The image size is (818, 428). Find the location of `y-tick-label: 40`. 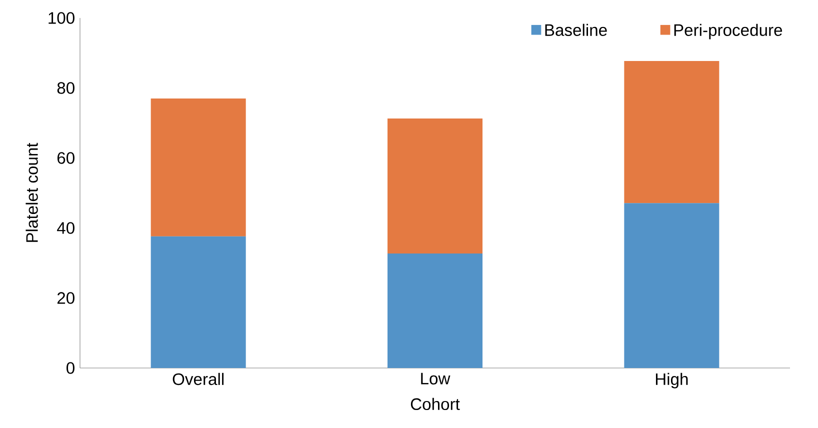

y-tick-label: 40 is located at coordinates (65, 228).